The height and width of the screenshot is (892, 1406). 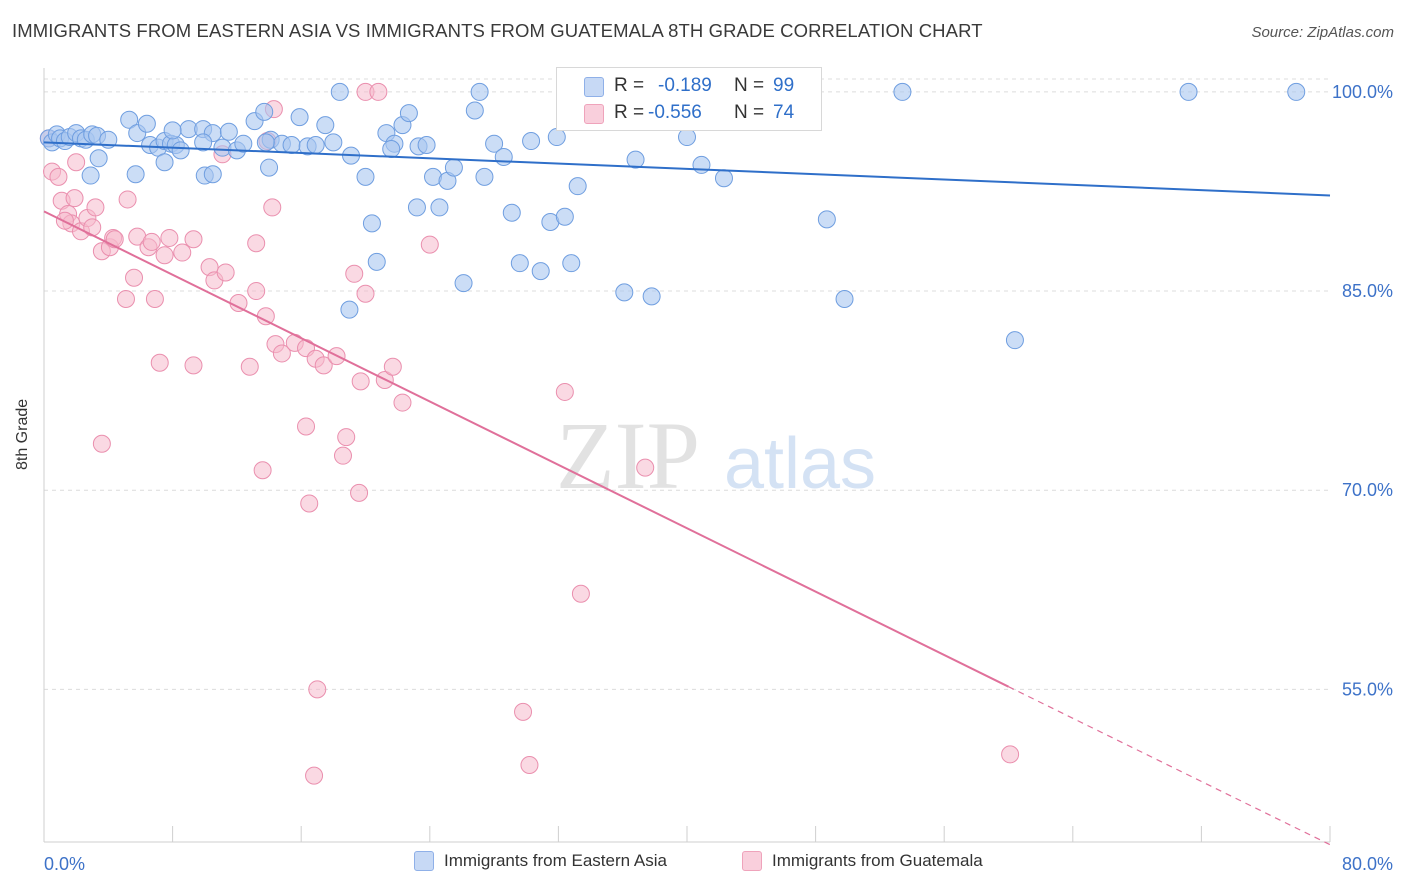 I want to click on n-value: 99, so click(x=784, y=85).